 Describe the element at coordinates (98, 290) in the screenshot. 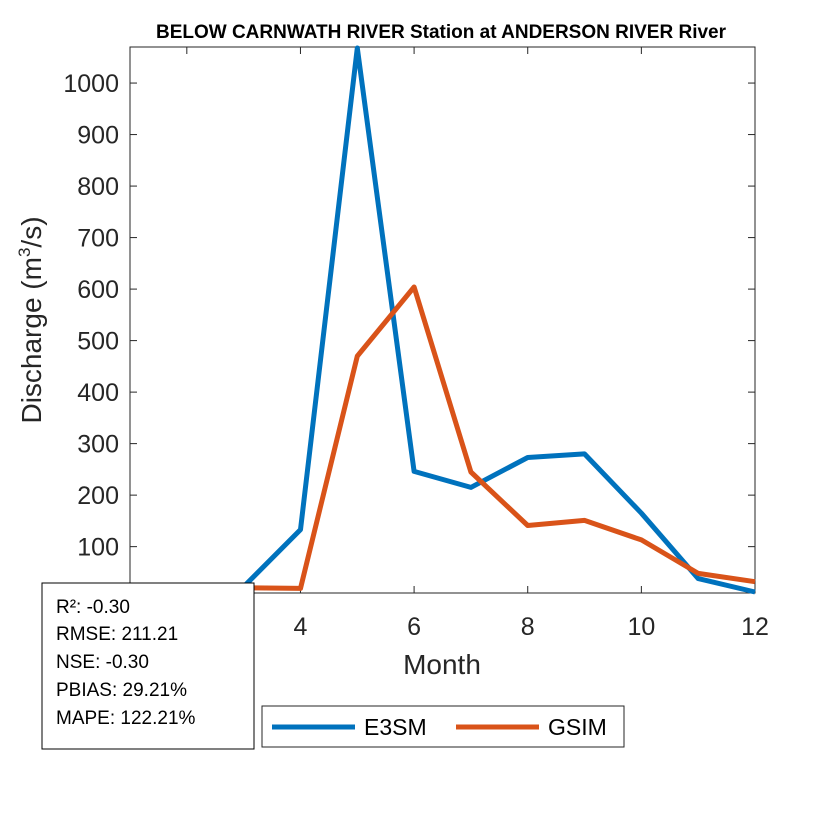

I see `y-tick-label: 600` at that location.